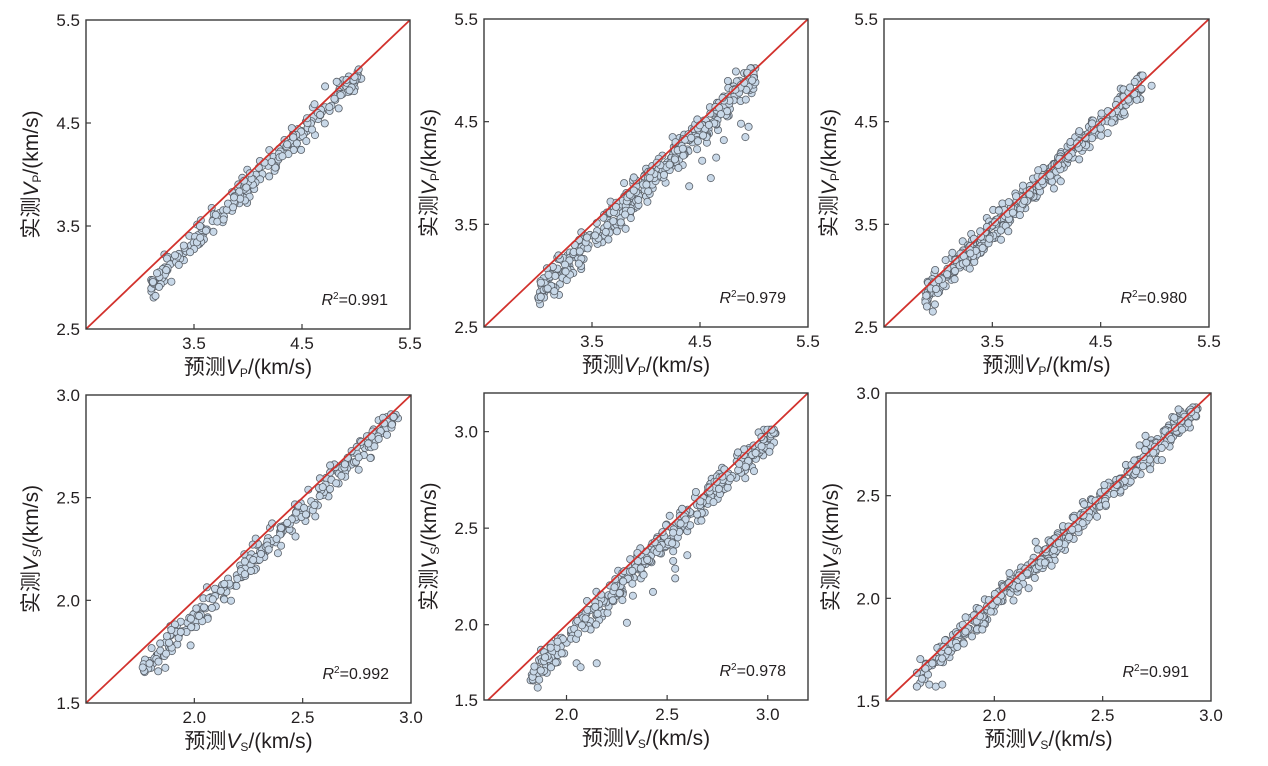 This screenshot has height=766, width=1268. What do you see at coordinates (700, 341) in the screenshot?
I see `x-tick-label: 4.5` at bounding box center [700, 341].